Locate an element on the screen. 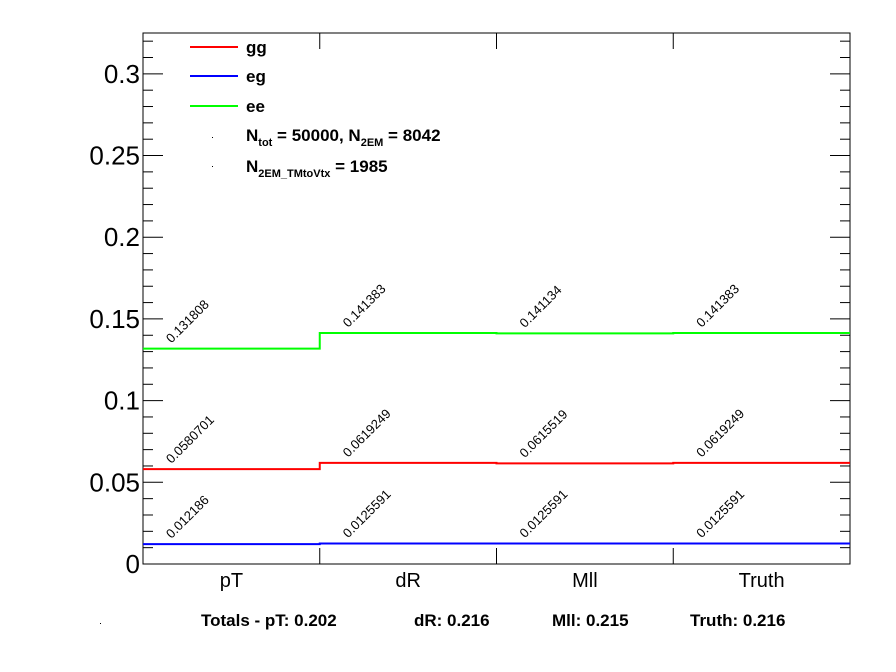 Image resolution: width=896 pixels, height=672 pixels. totals-dr: dR: 0.216 is located at coordinates (452, 620).